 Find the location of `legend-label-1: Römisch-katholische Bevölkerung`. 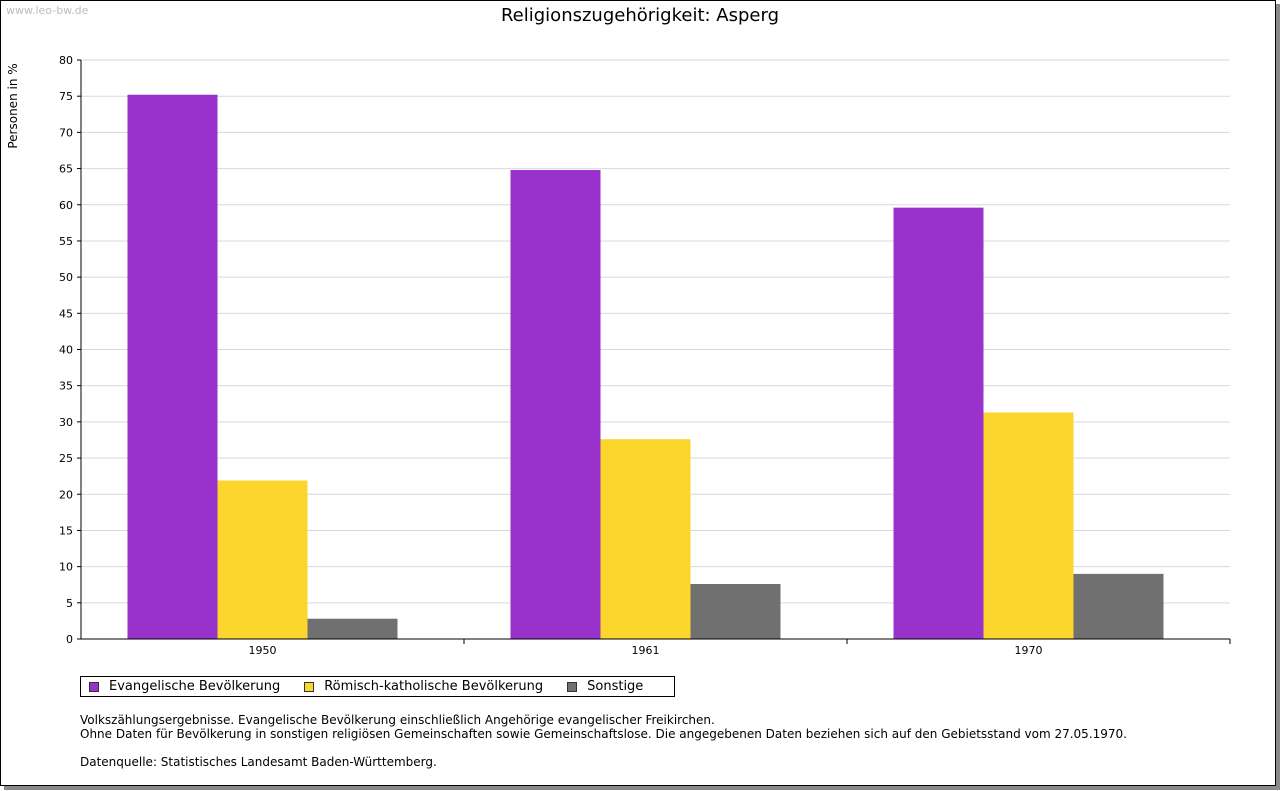

legend-label-1: Römisch-katholische Bevölkerung is located at coordinates (434, 686).